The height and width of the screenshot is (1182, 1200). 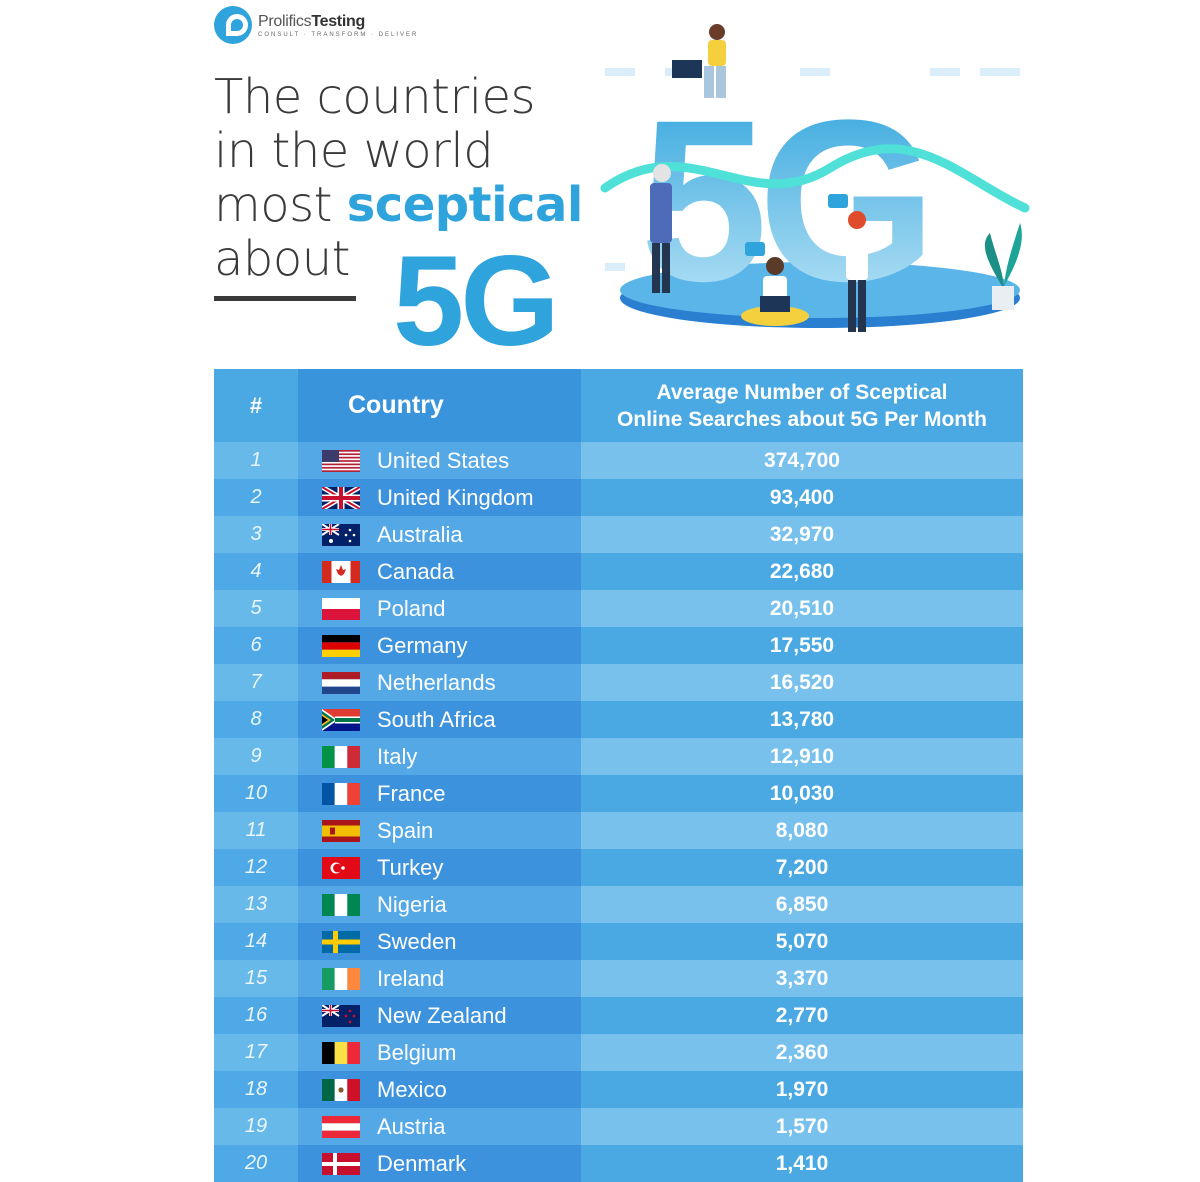 I want to click on row-rank: 12, so click(x=256, y=867).